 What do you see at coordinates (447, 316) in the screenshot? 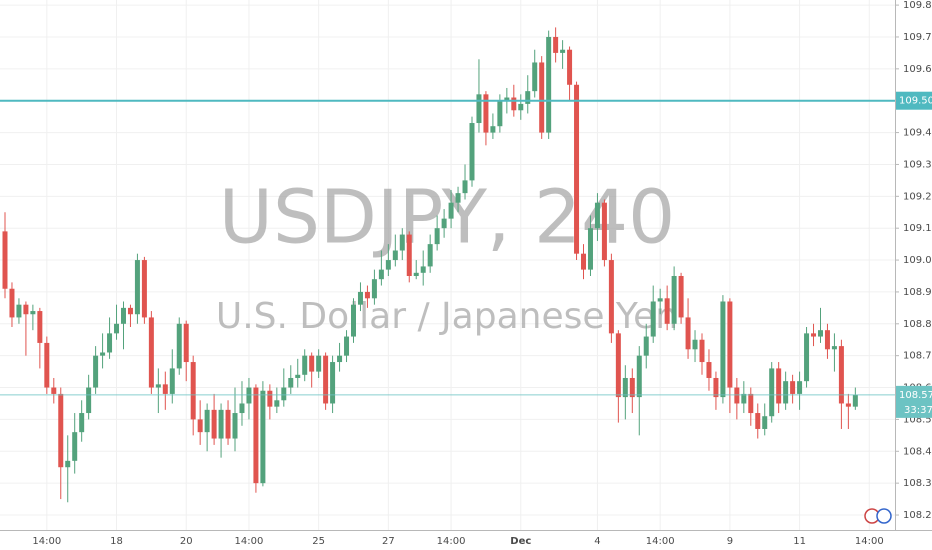
I see `watermark-description: U.S. Dollar / Japanese Yen` at bounding box center [447, 316].